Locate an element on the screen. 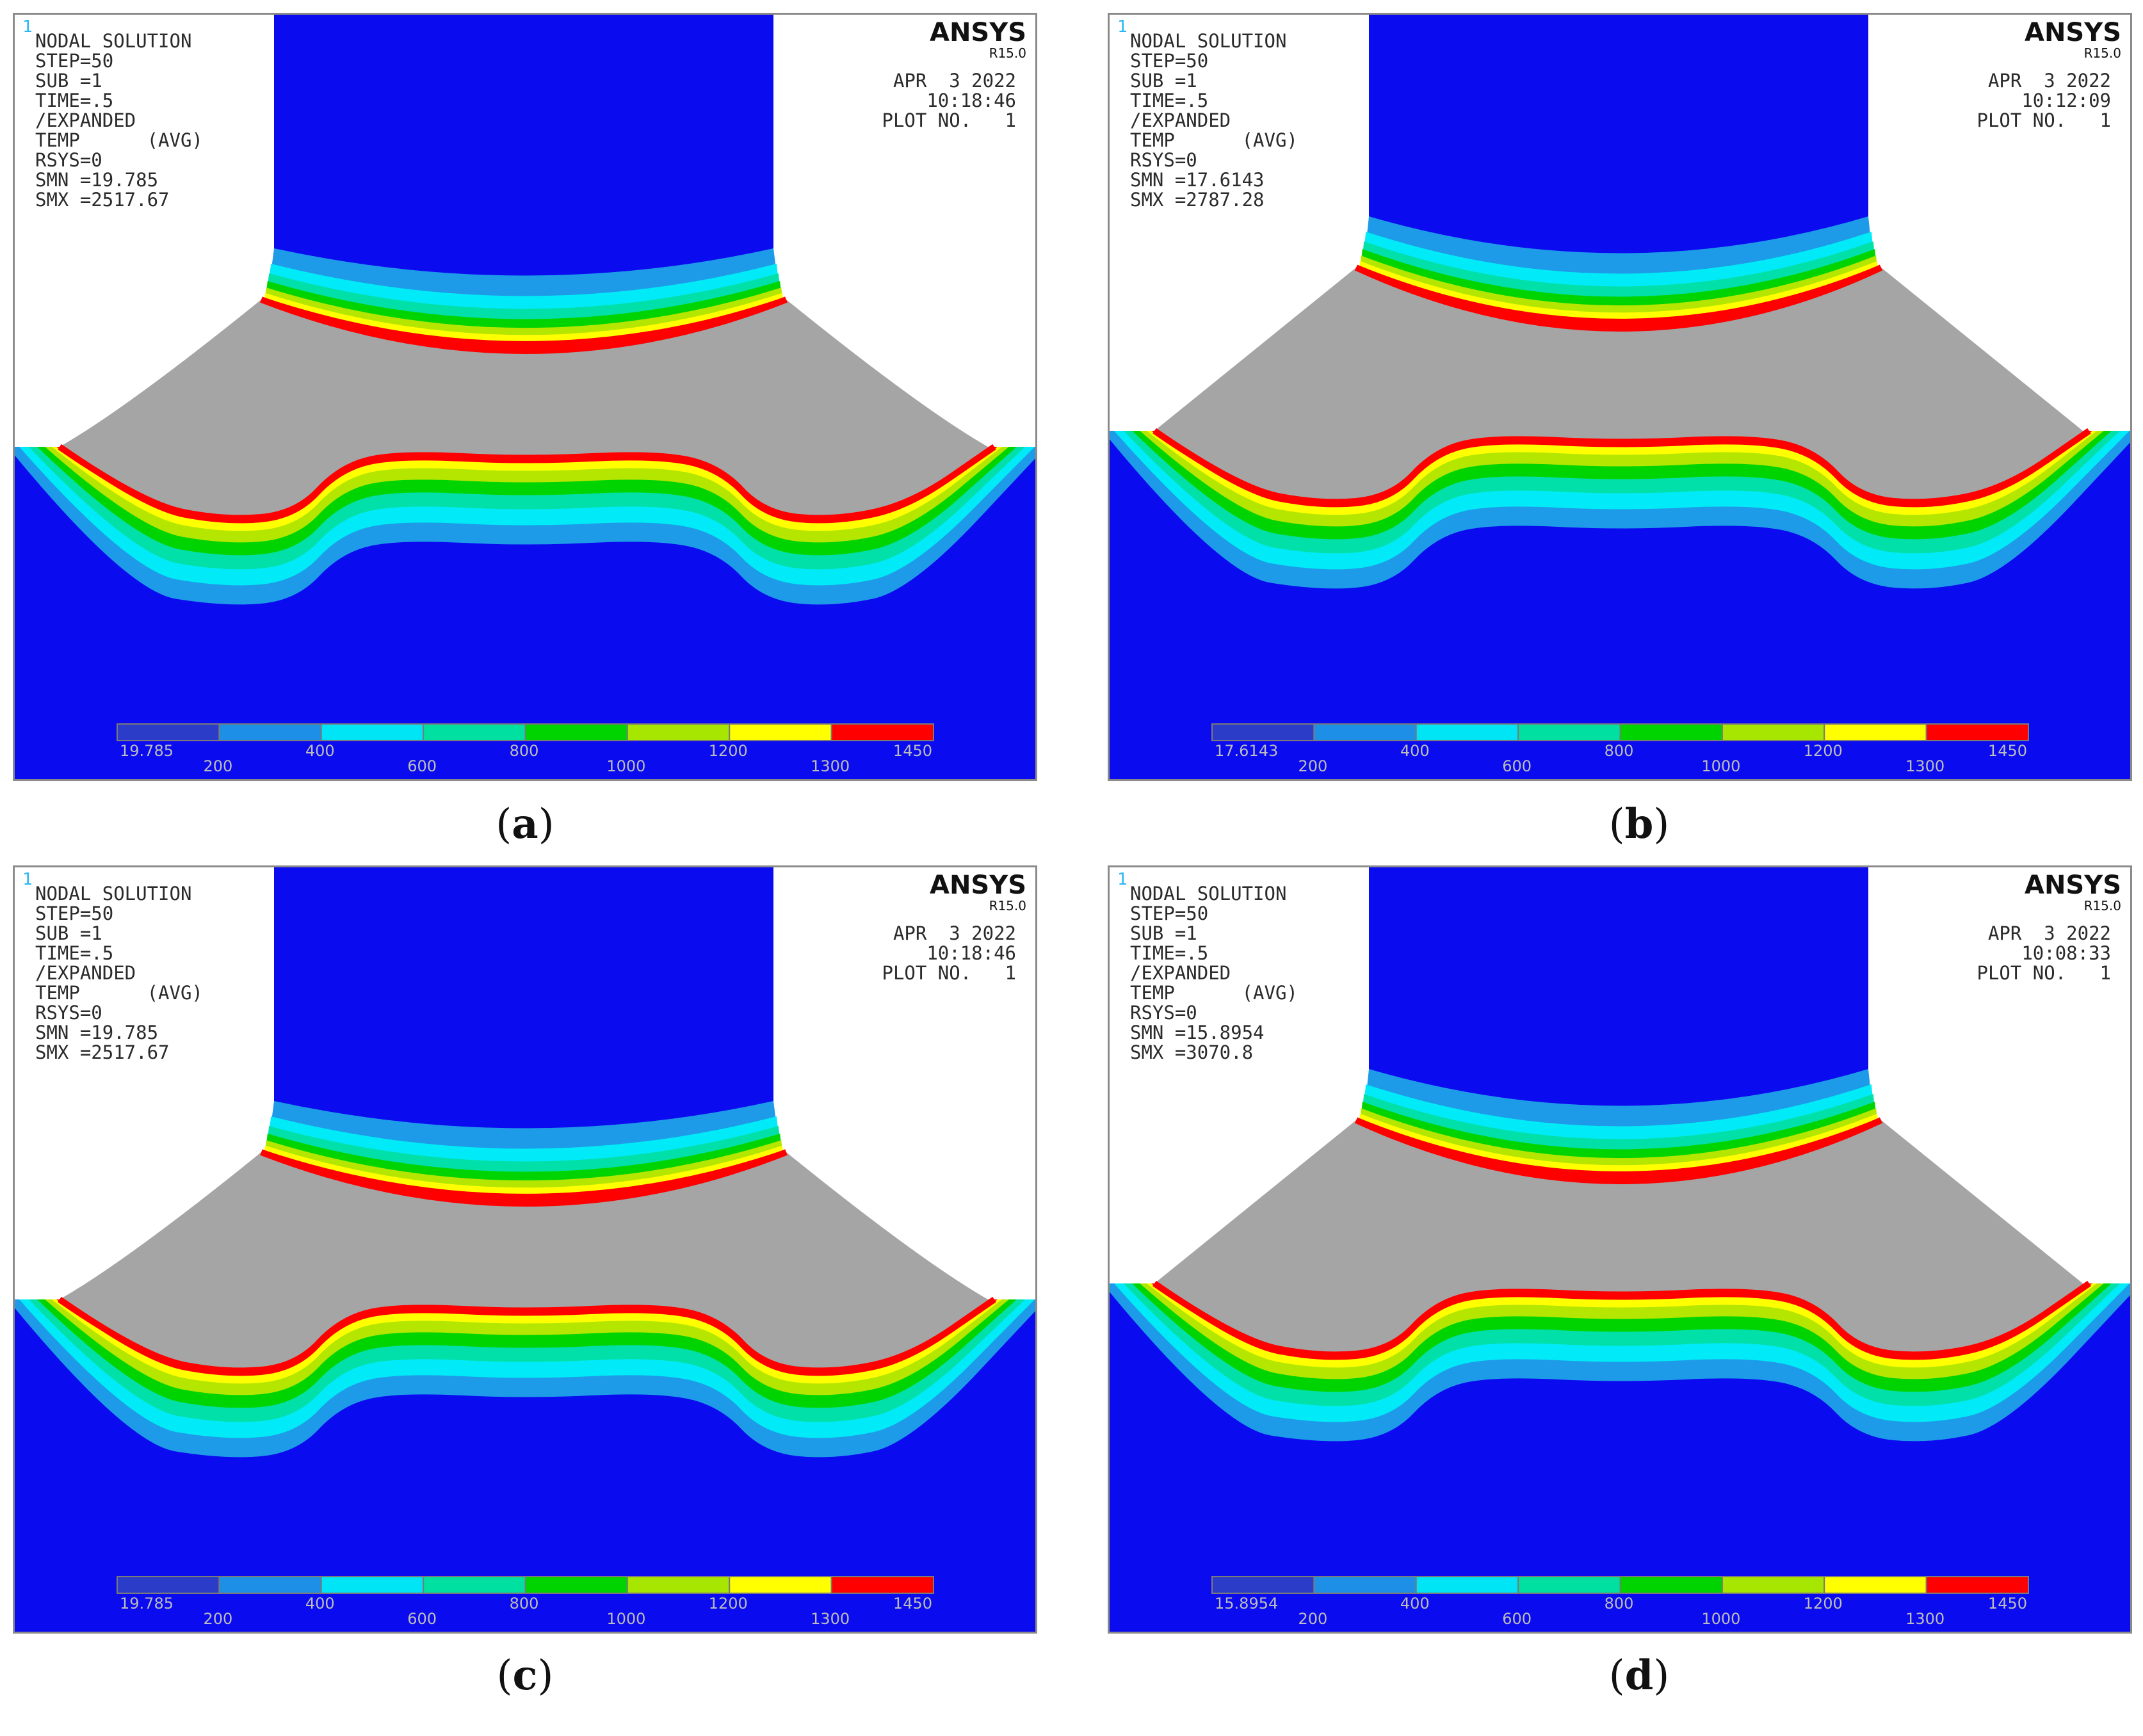 Image resolution: width=2143 pixels, height=1736 pixels. stamp-line: PLOT NO. 1 is located at coordinates (949, 973).